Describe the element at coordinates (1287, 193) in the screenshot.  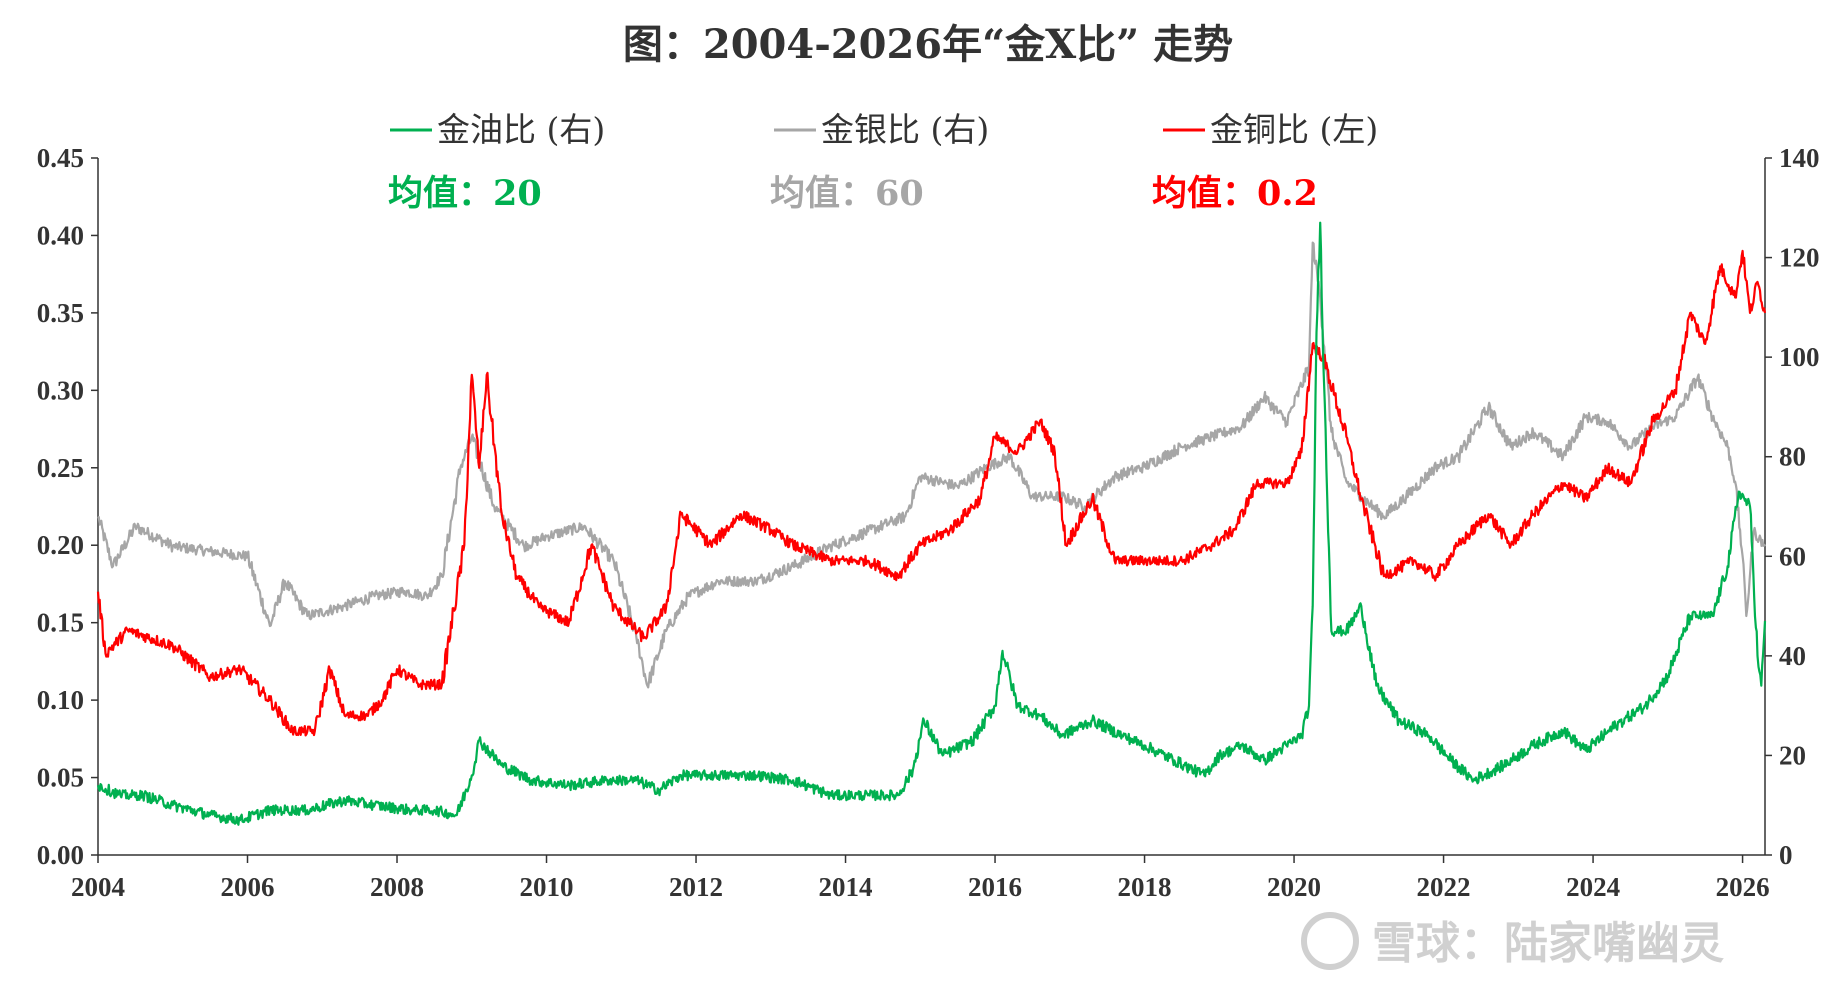
I see `avg-value: 0.2` at that location.